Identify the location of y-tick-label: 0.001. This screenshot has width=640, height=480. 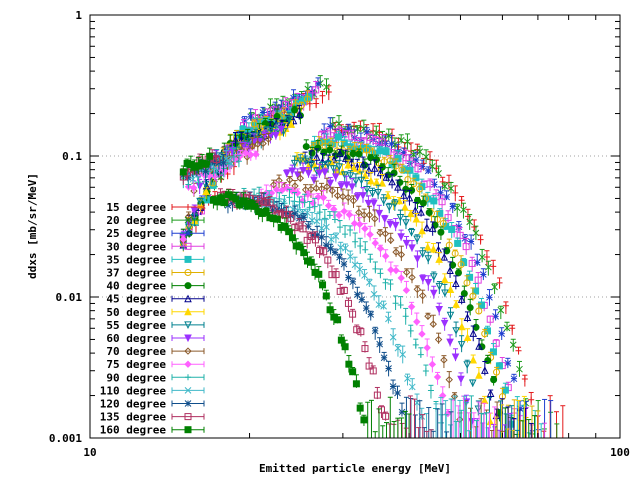
(65, 438).